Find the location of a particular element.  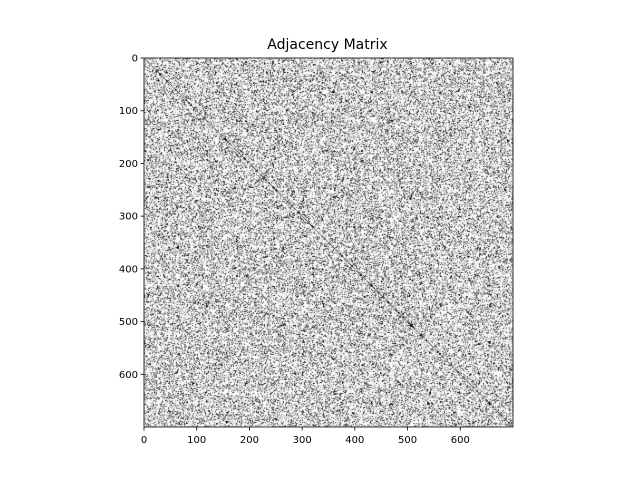

x-tick-label: 600 is located at coordinates (460, 440).